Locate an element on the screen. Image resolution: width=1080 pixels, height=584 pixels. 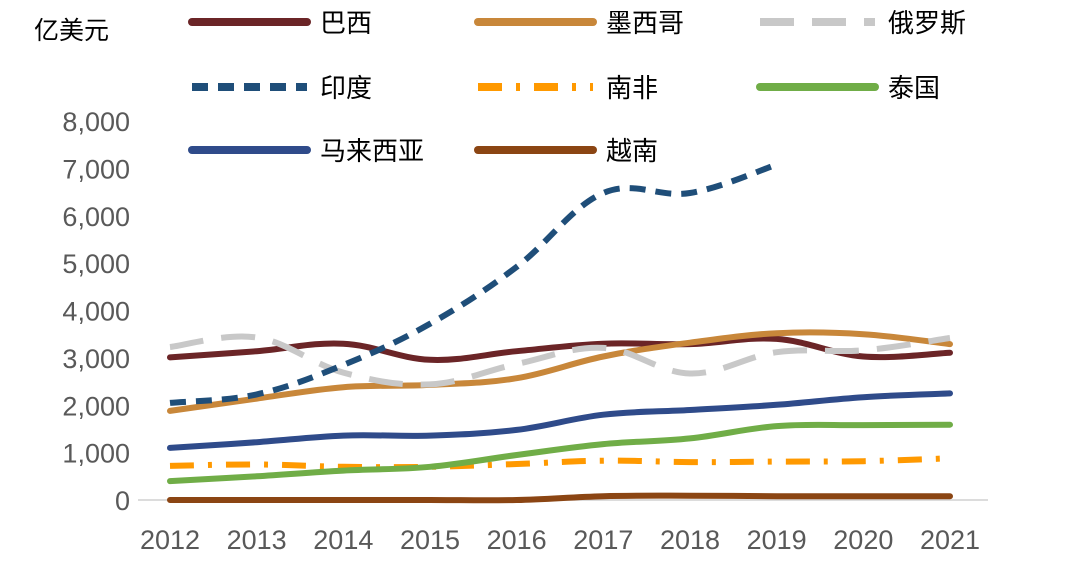
legend-label: 南非 is located at coordinates (632, 89).